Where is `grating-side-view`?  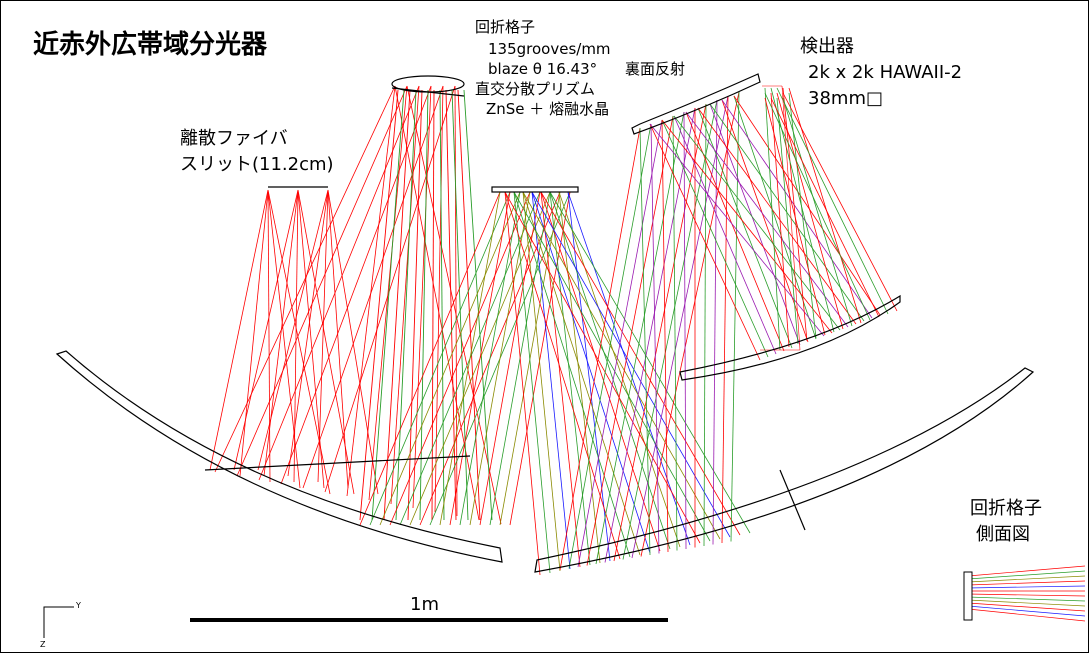 grating-side-view is located at coordinates (1024, 593).